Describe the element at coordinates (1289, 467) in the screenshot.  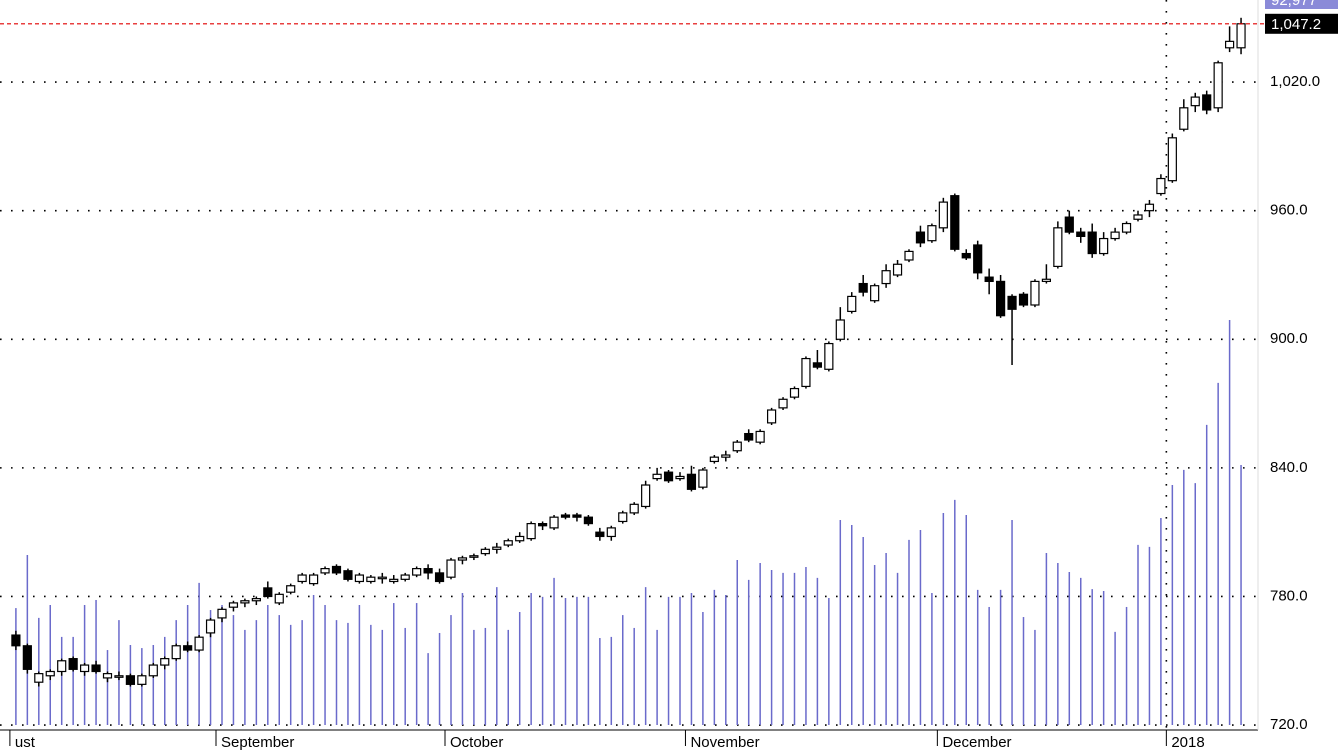
I see `y-tick-label: 840.0` at that location.